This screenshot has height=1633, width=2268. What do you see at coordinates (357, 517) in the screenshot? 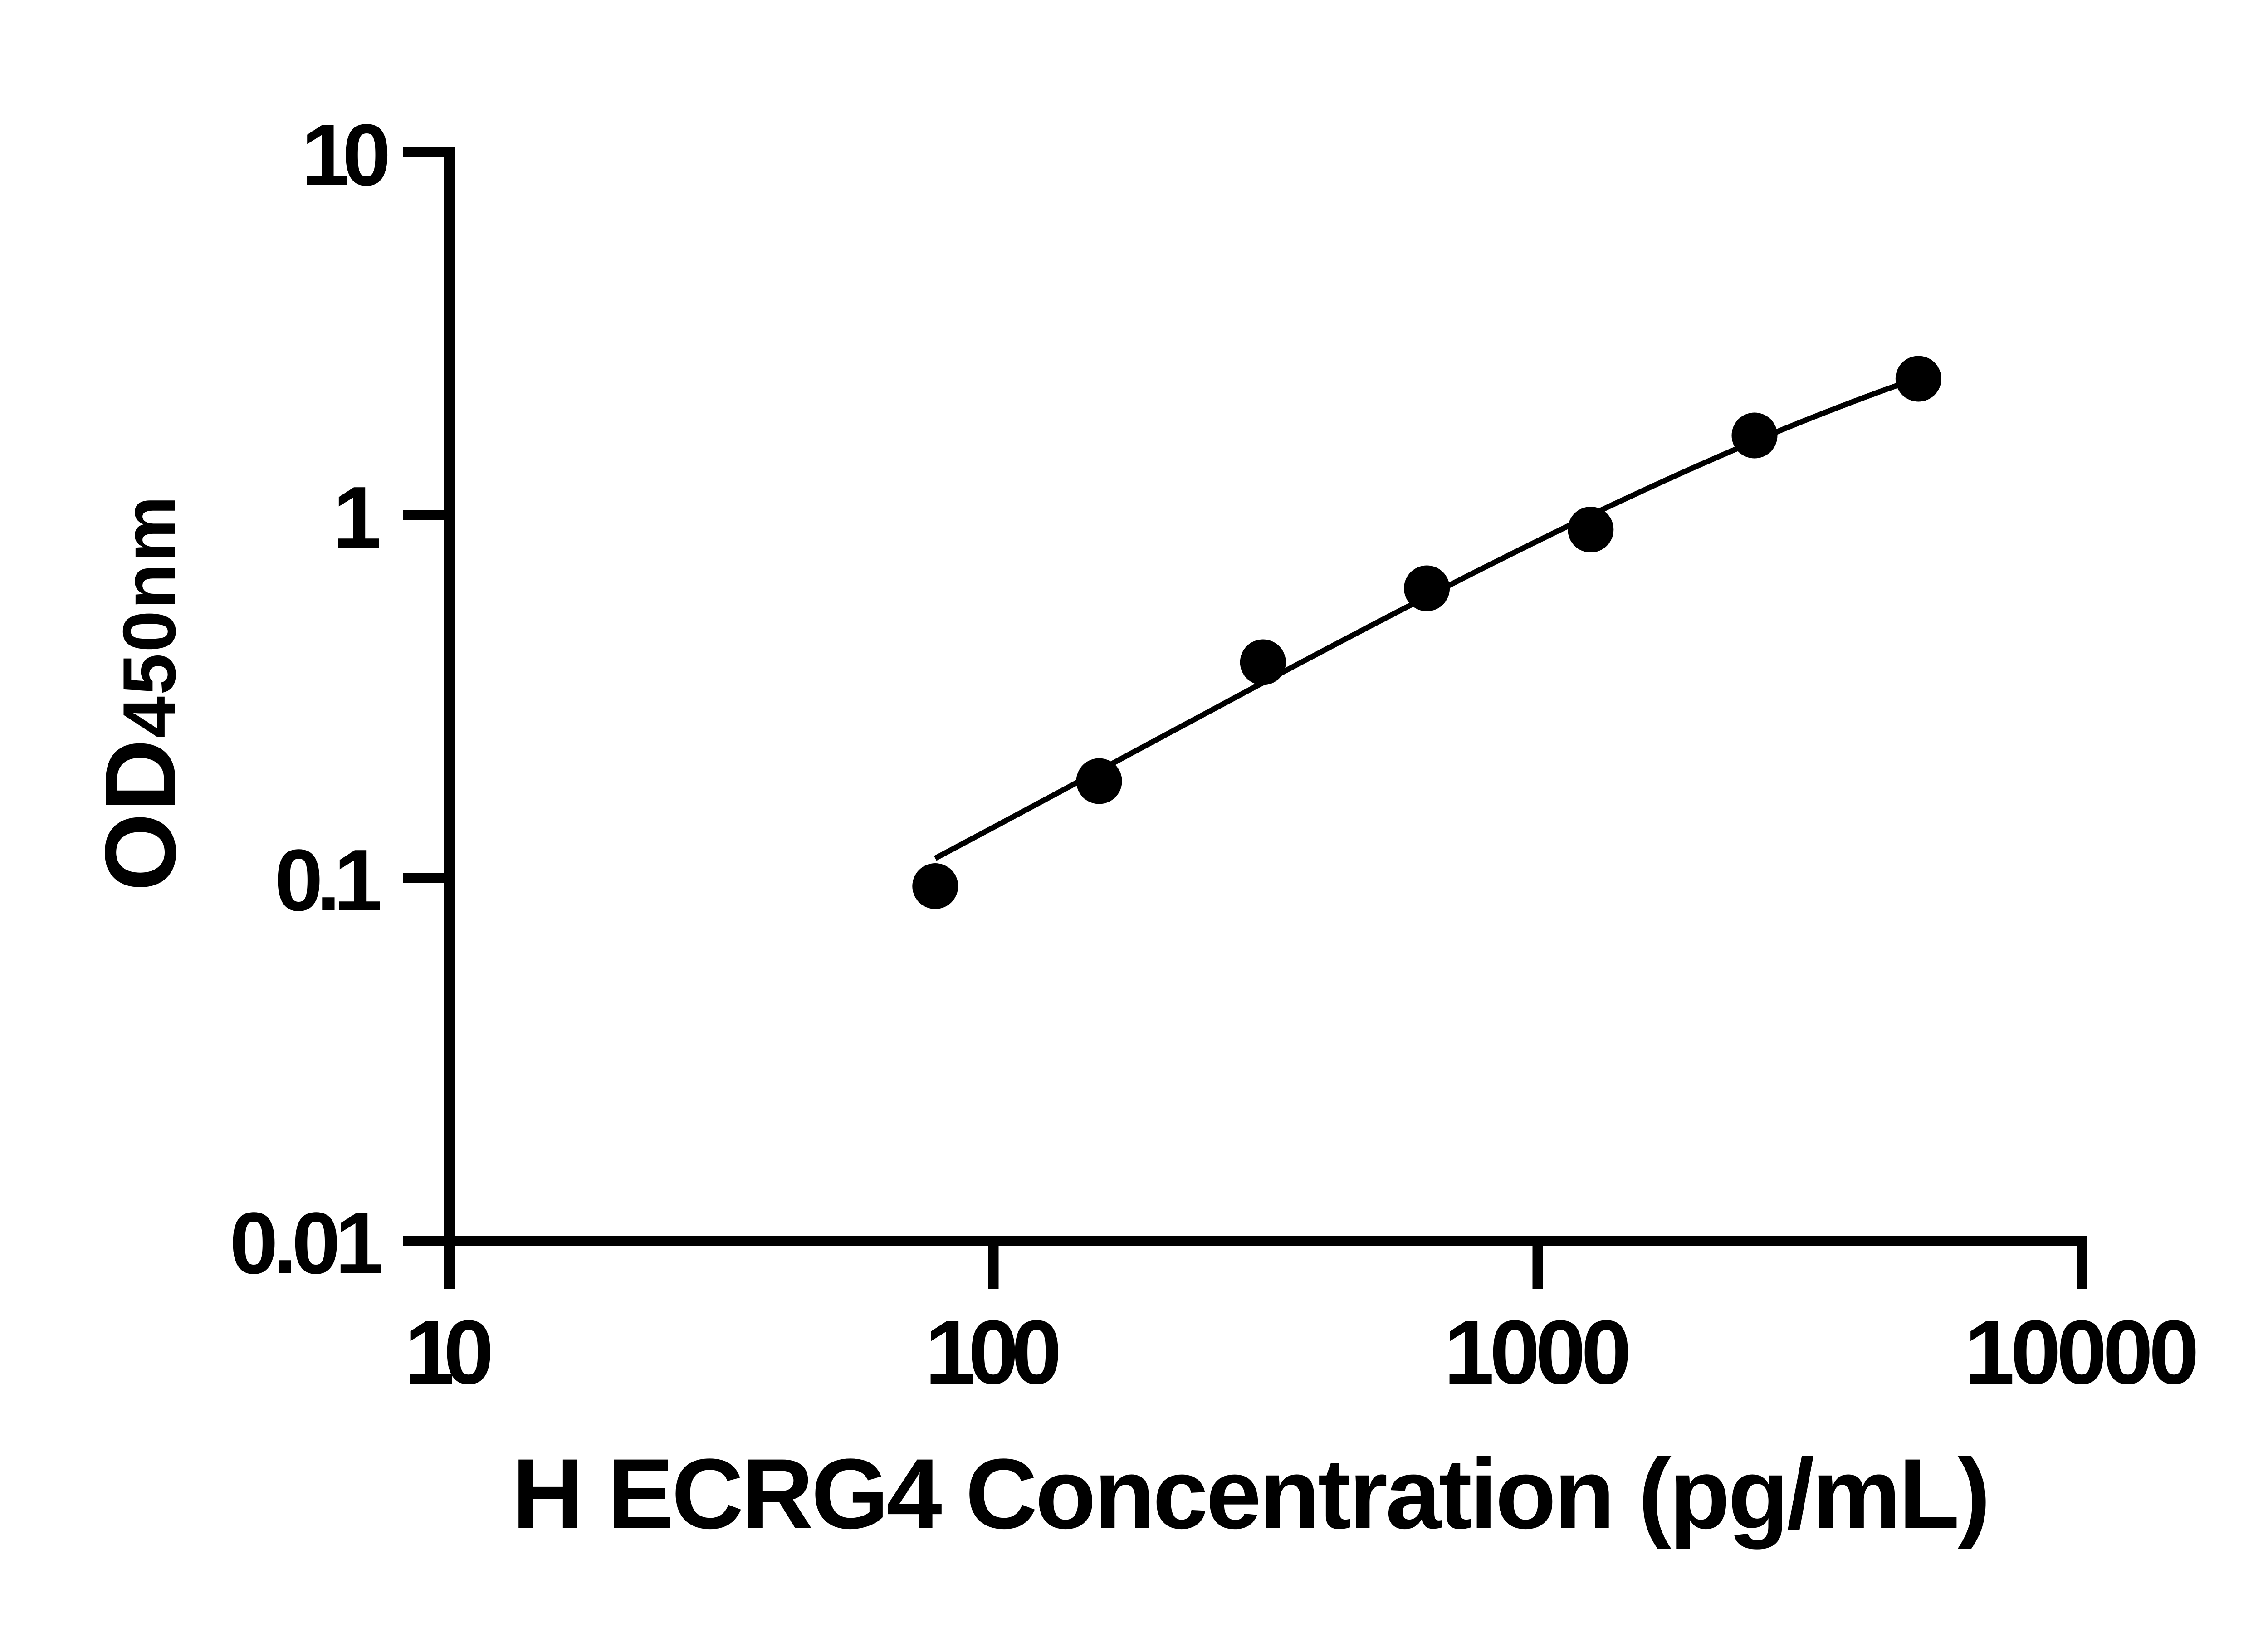
I see `svg-text: 1` at bounding box center [357, 517].